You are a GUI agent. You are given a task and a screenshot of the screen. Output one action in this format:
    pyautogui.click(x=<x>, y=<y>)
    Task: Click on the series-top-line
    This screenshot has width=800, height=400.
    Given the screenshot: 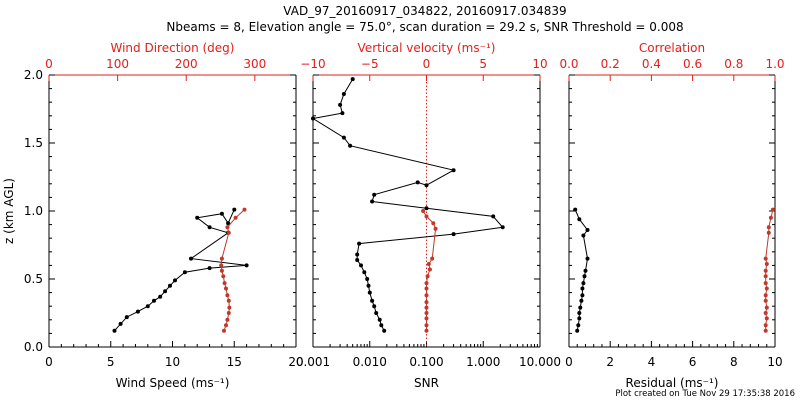 What is the action you would take?
    pyautogui.click(x=232, y=270)
    